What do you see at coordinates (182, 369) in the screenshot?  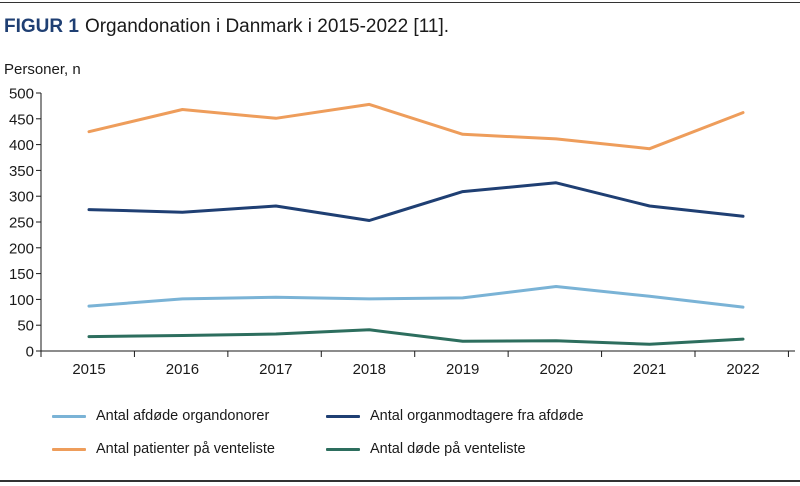 I see `x-tick-label: 2016` at bounding box center [182, 369].